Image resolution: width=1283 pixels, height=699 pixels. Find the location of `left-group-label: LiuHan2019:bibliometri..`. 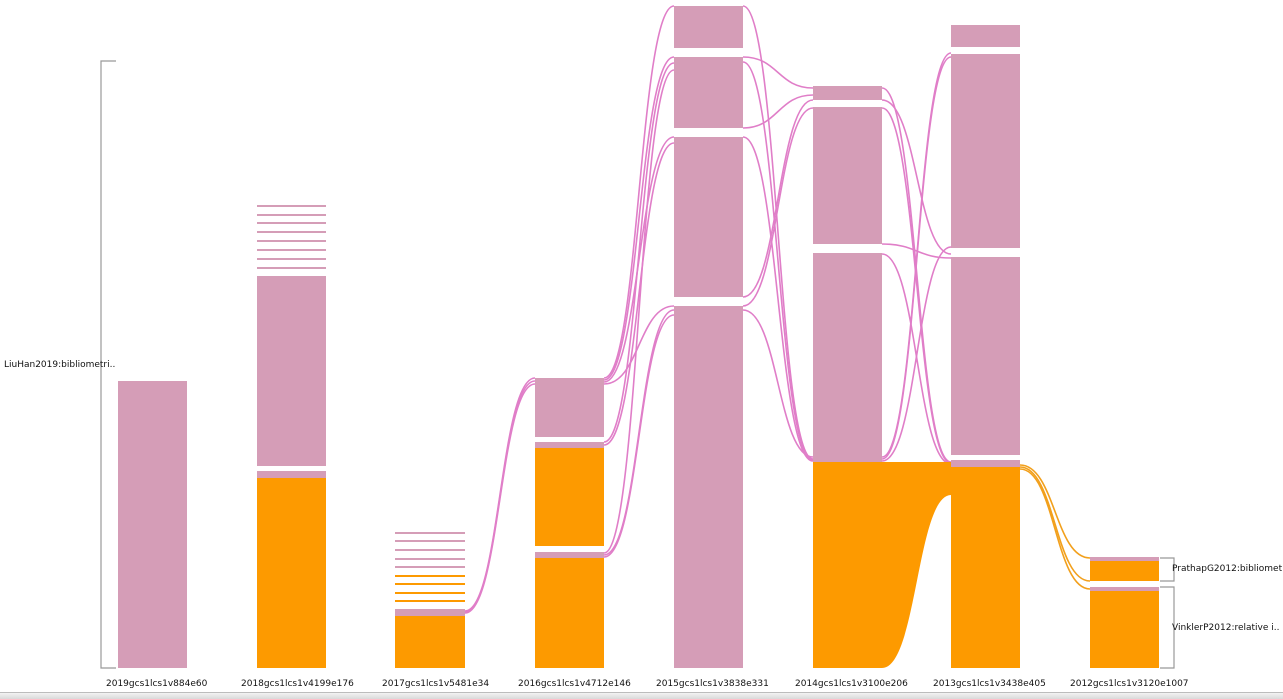

left-group-label: LiuHan2019:bibliometri.. is located at coordinates (60, 365).